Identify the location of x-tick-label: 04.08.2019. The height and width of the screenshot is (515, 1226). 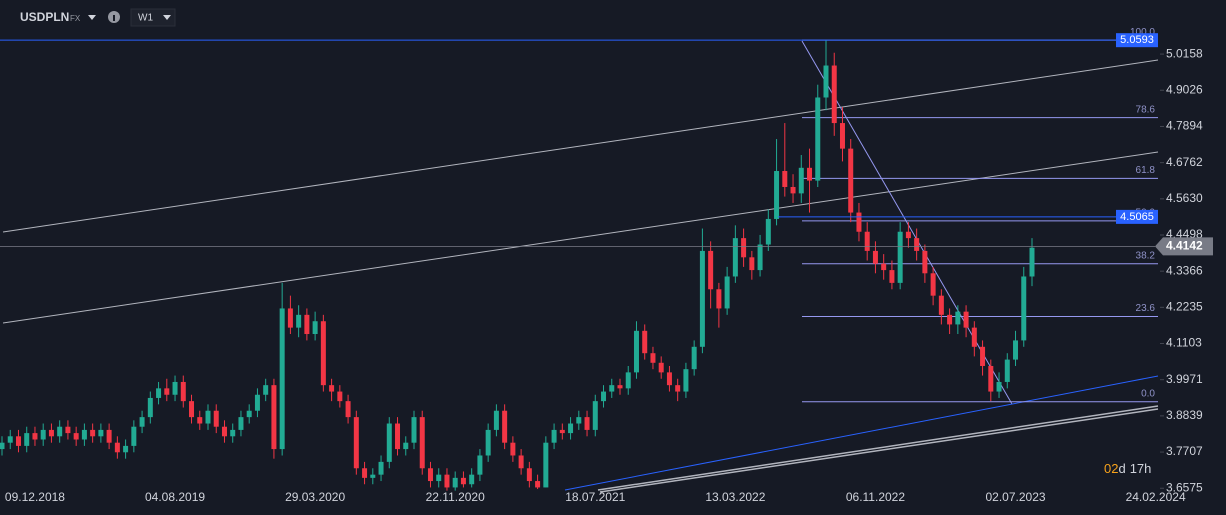
(175, 497).